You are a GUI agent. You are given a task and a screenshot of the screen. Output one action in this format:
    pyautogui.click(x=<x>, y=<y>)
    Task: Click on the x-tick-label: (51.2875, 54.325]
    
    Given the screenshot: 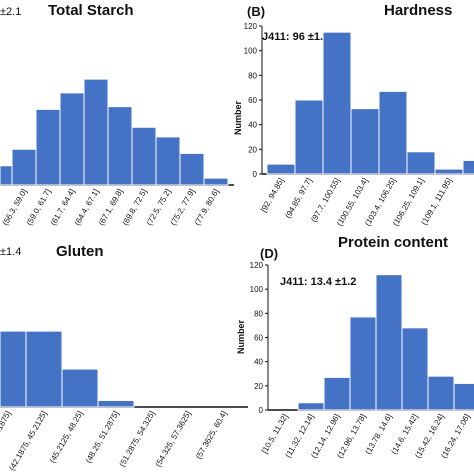 What is the action you would take?
    pyautogui.click(x=137, y=439)
    